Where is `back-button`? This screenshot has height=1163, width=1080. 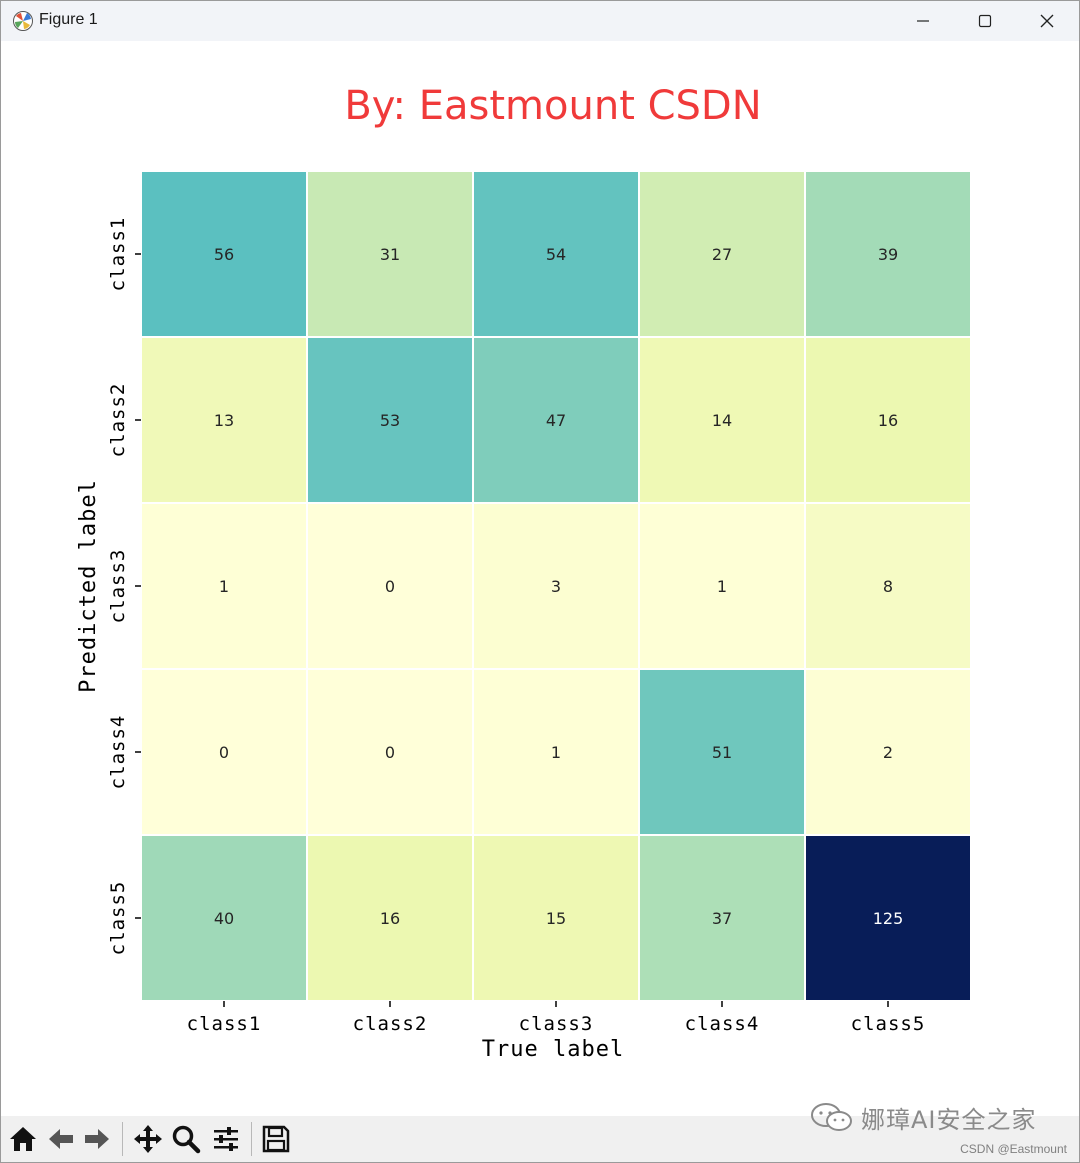 back-button is located at coordinates (61, 1139).